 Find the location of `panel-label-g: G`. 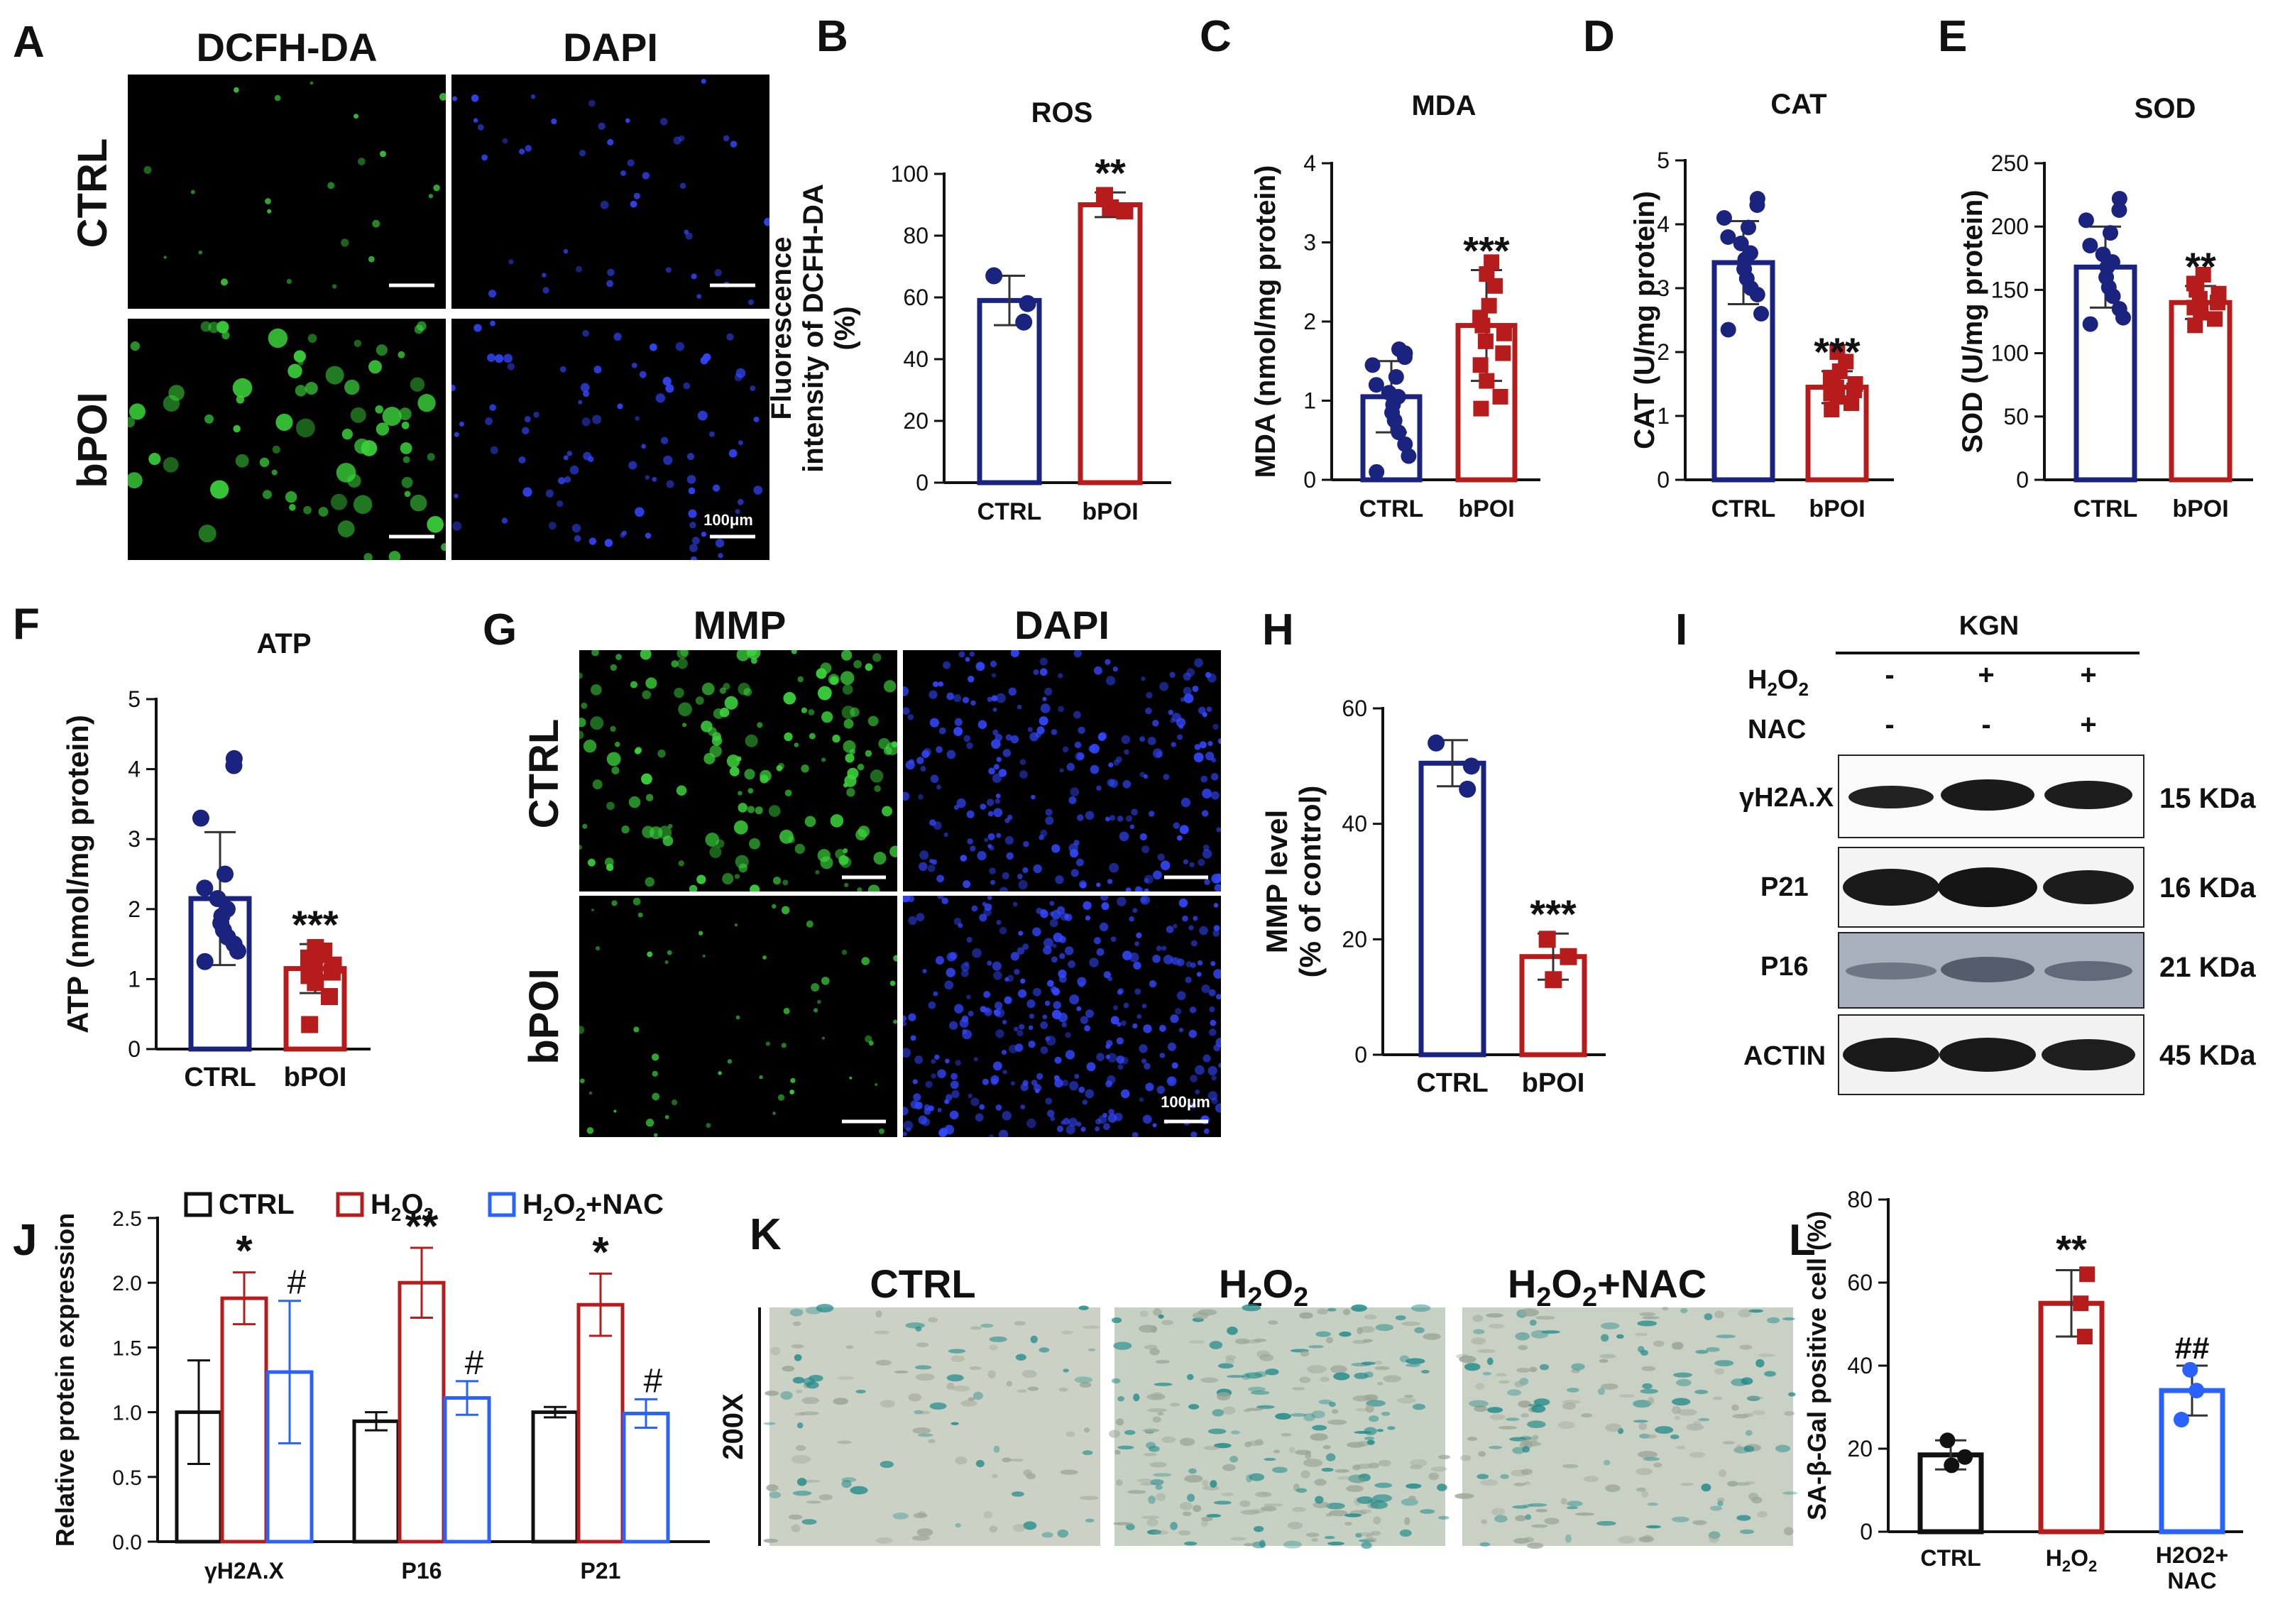

panel-label-g: G is located at coordinates (500, 629).